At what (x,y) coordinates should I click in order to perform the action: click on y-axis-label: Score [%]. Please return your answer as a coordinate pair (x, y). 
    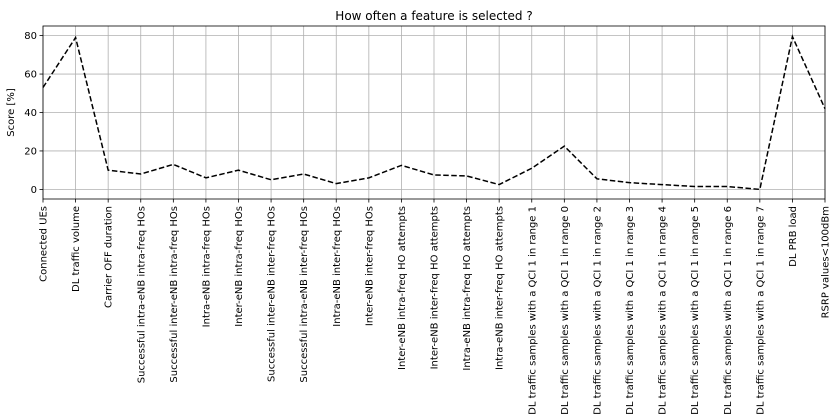
    Looking at the image, I should click on (11, 112).